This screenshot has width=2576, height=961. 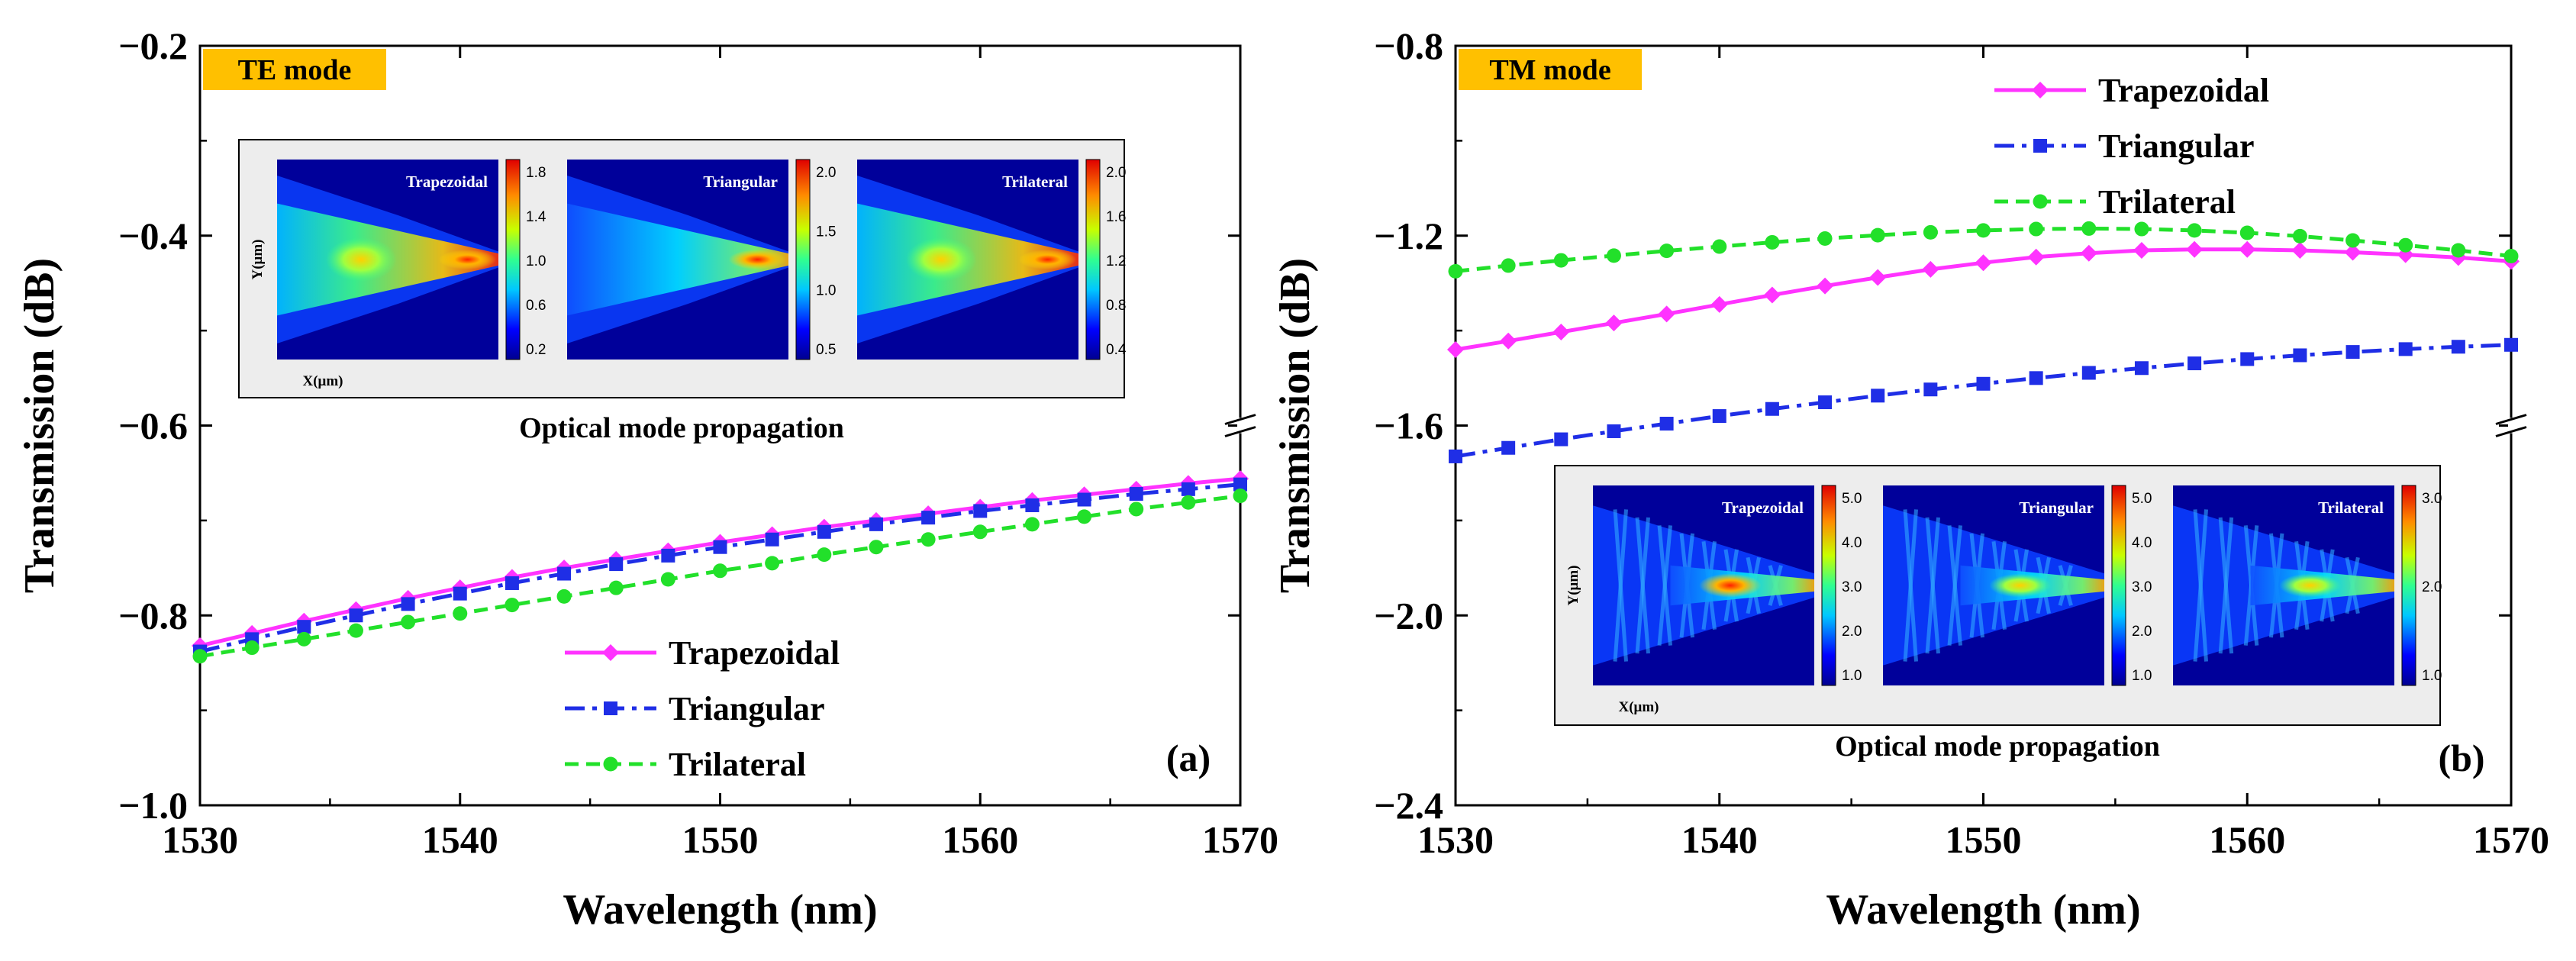 I want to click on legend-label: Trilateral, so click(x=2167, y=202).